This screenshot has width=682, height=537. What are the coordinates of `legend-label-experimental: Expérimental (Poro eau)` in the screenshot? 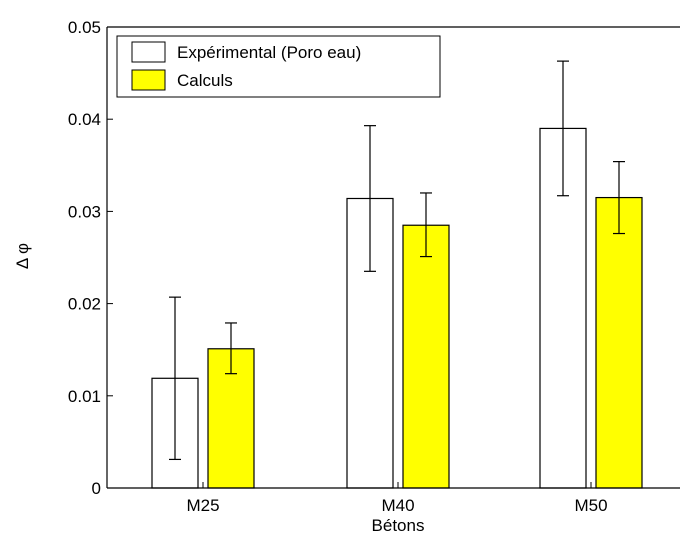 It's located at (269, 52).